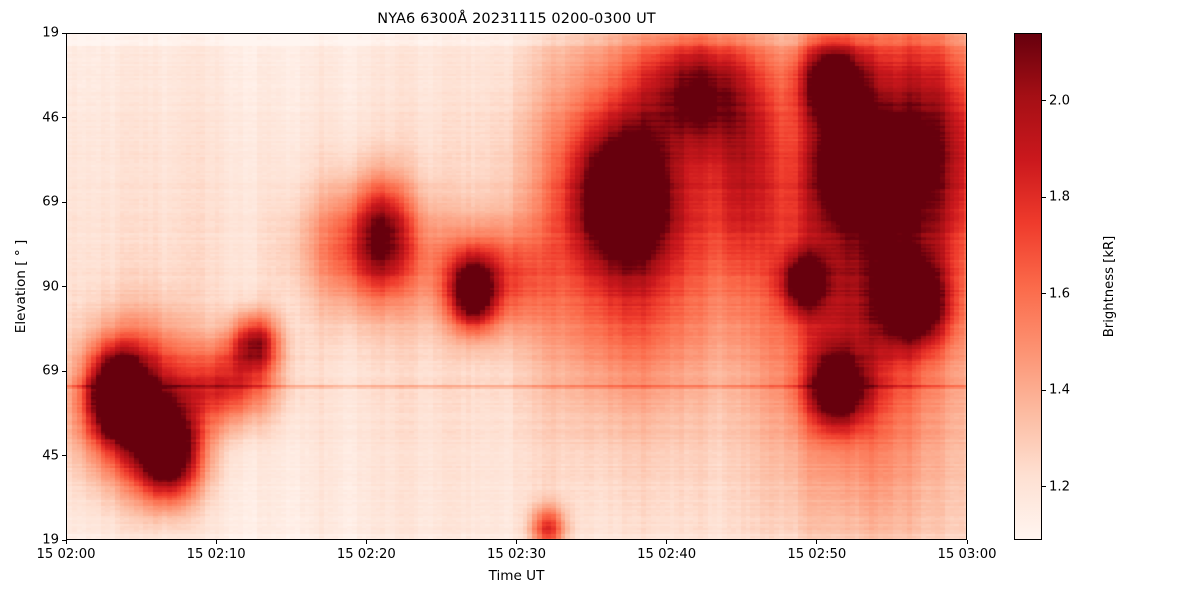 This screenshot has width=1200, height=600. Describe the element at coordinates (366, 554) in the screenshot. I see `x-tick-label: 15 02:20` at that location.